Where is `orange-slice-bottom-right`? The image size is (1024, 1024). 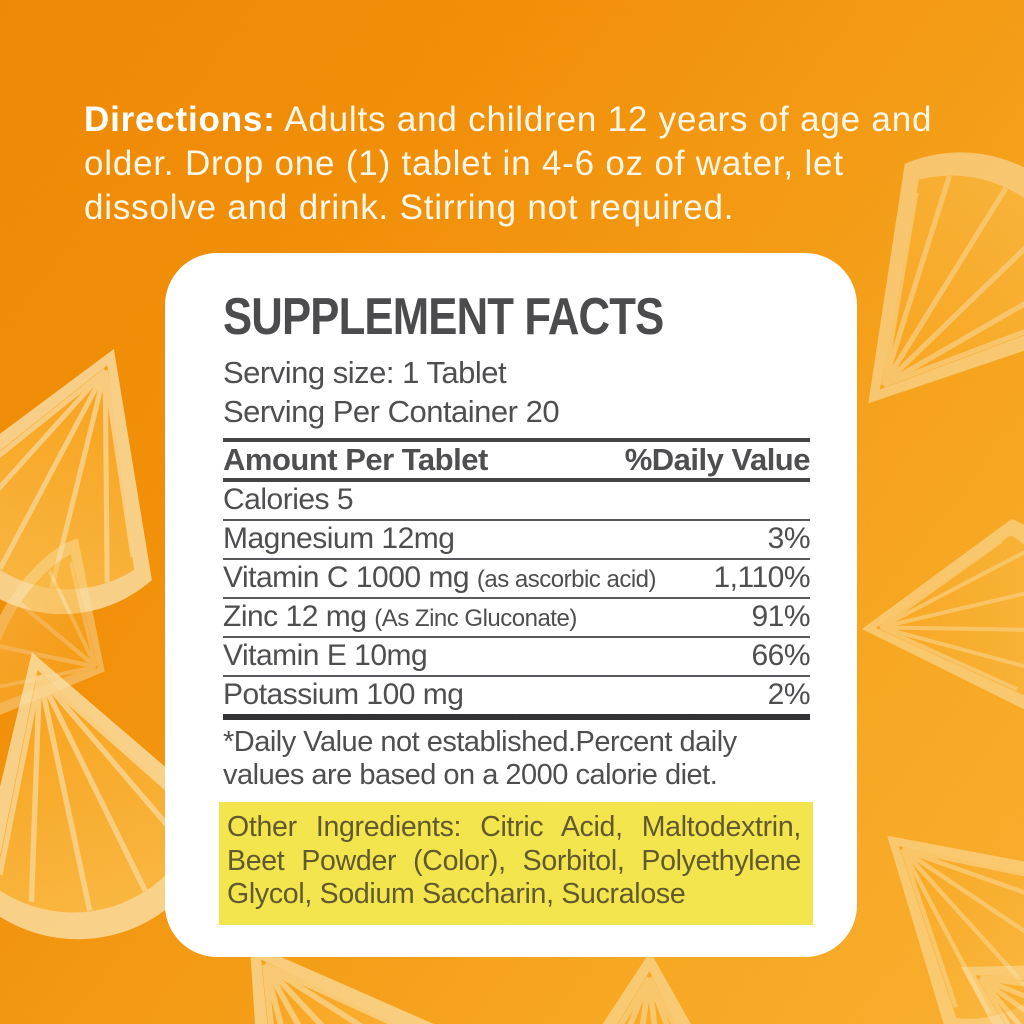
orange-slice-bottom-right is located at coordinates (951, 931).